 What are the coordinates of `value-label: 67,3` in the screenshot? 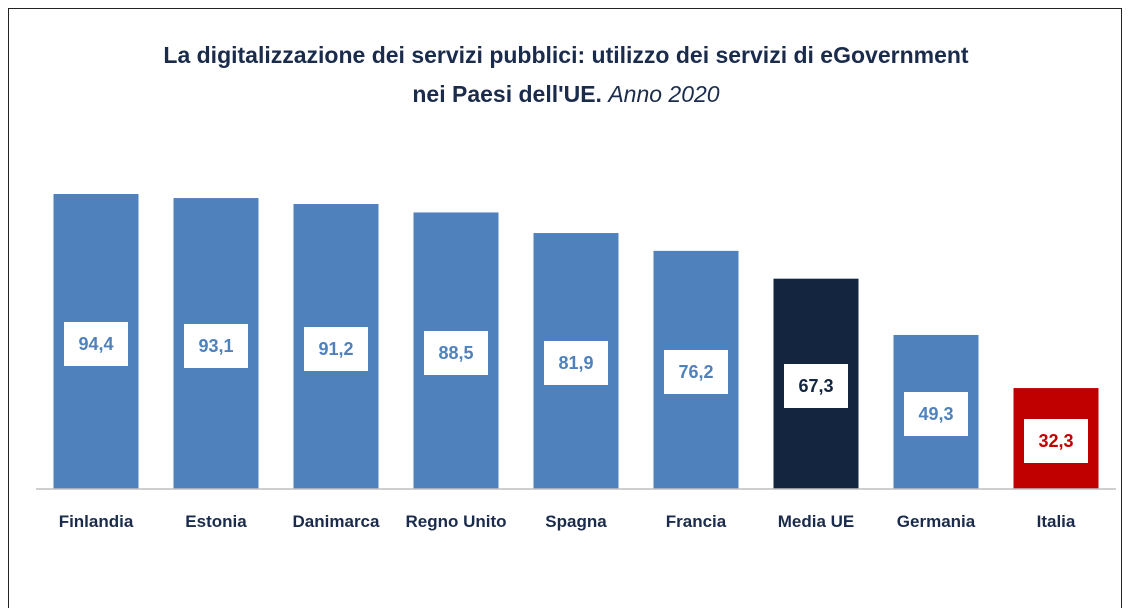 It's located at (816, 385).